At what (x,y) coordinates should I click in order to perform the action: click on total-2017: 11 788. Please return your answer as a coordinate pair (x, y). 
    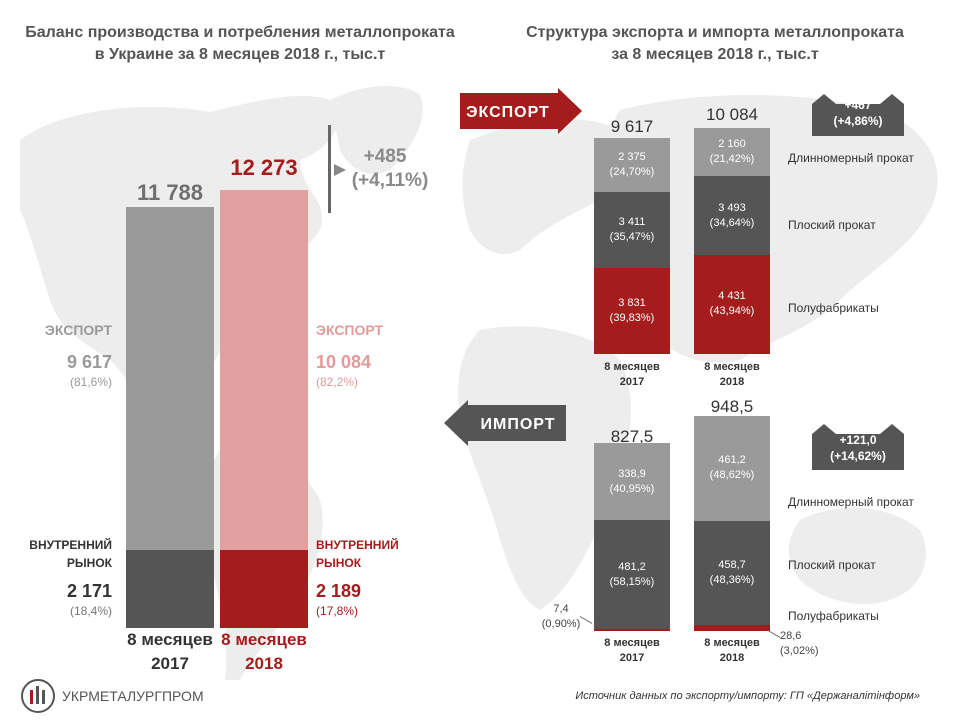
    Looking at the image, I should click on (170, 192).